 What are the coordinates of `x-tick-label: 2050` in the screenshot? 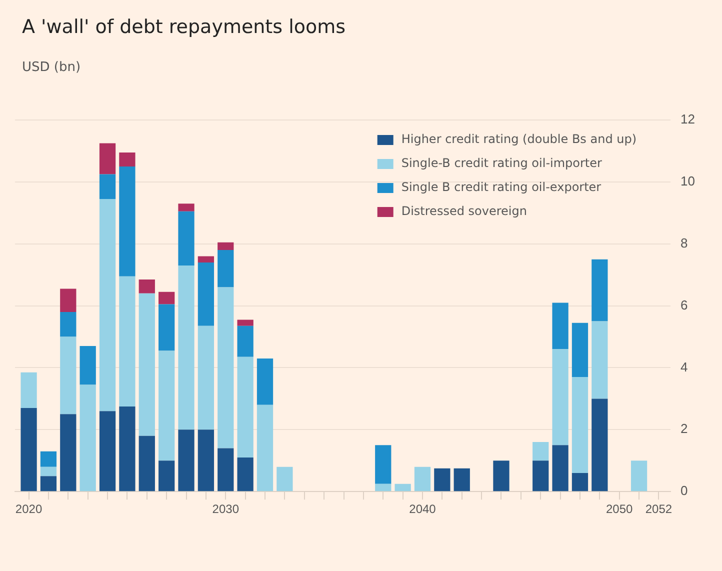 It's located at (620, 509).